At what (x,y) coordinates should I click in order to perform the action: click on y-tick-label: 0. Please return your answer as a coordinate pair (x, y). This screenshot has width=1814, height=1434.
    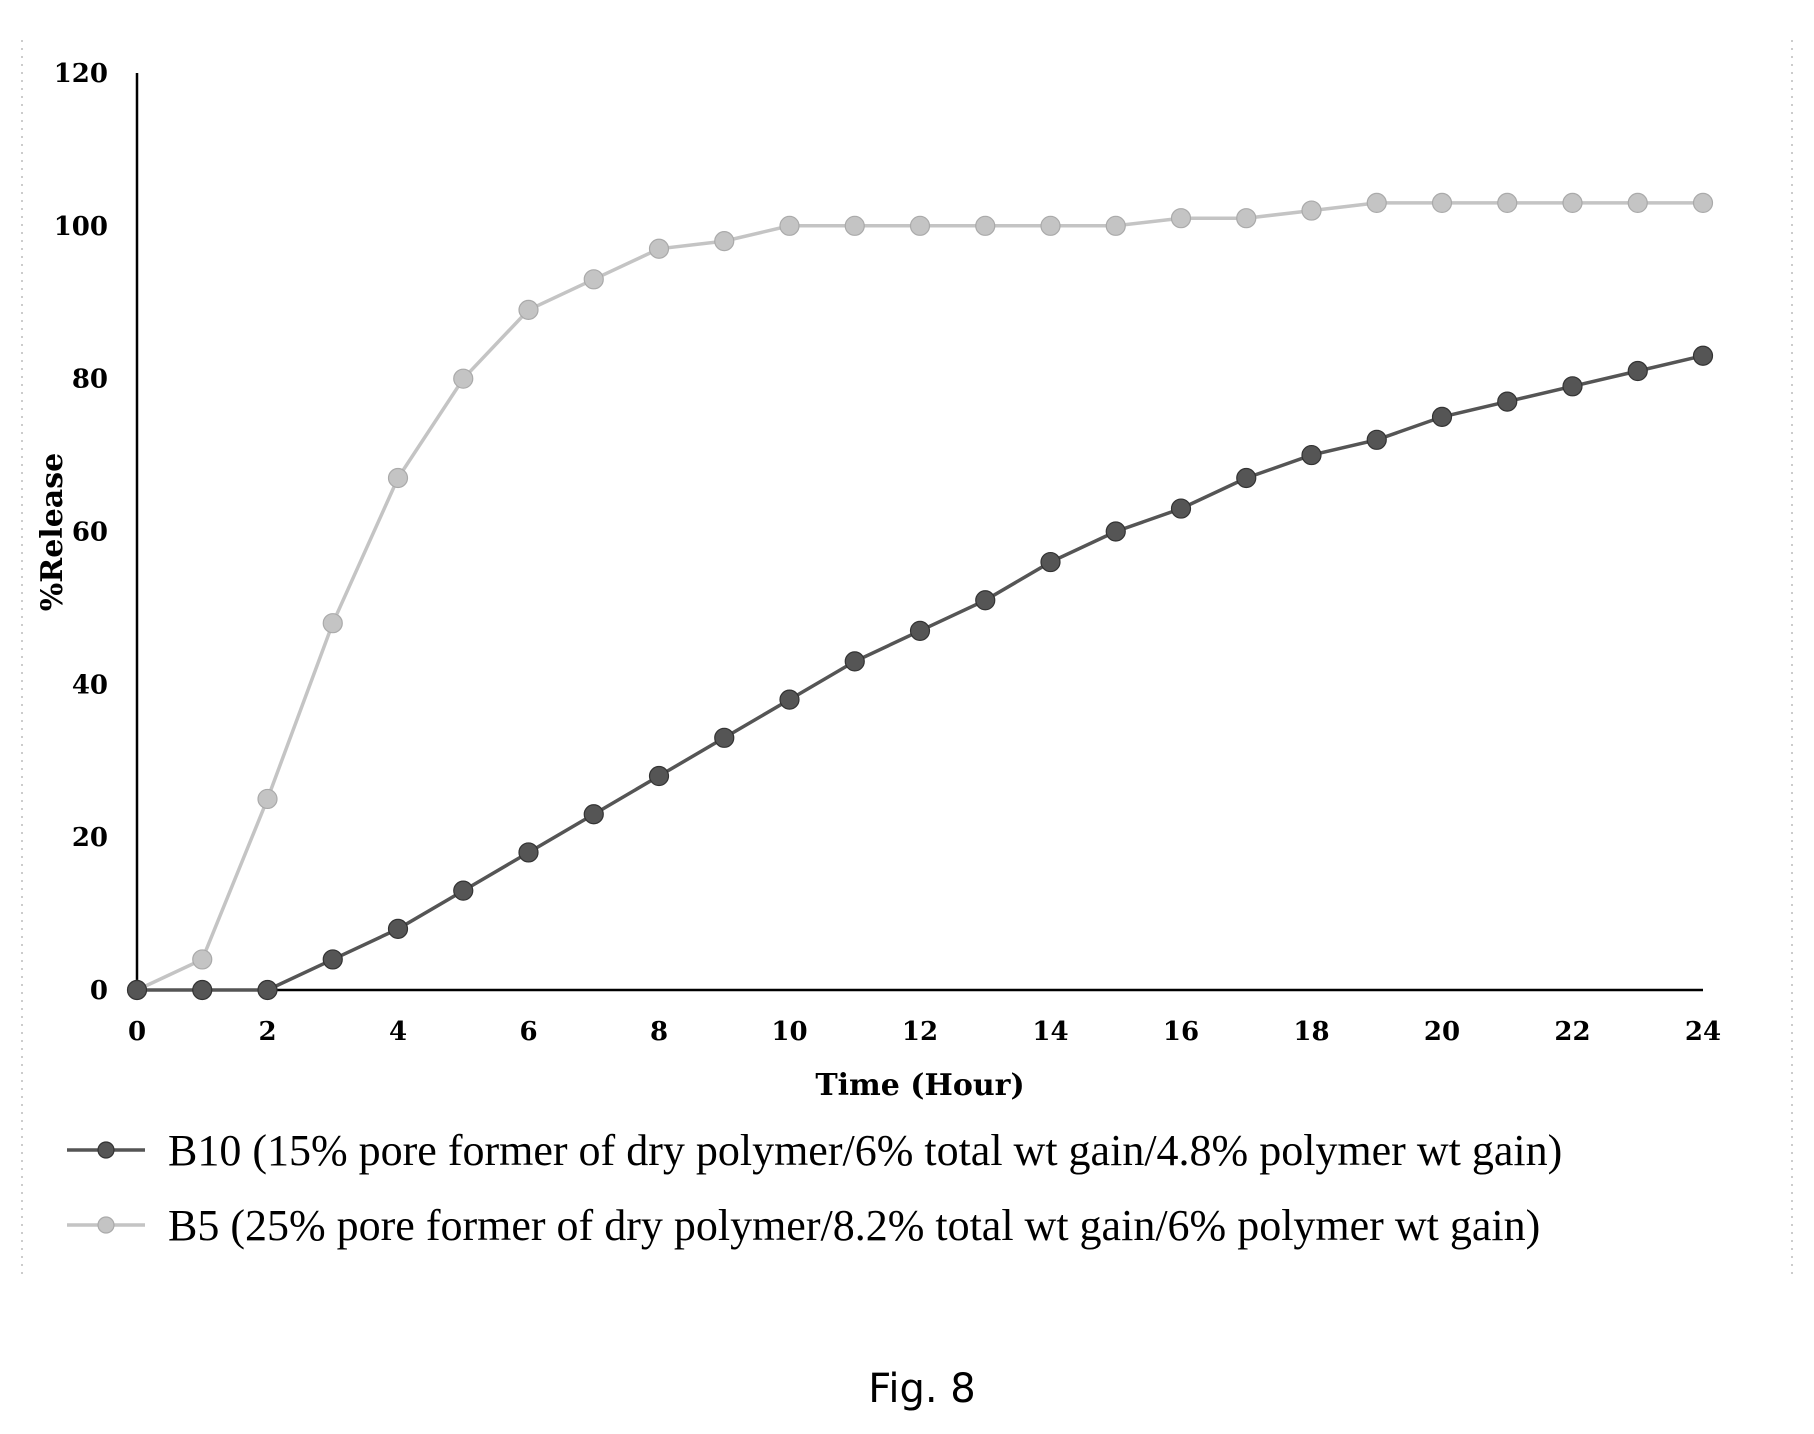
    Looking at the image, I should click on (99, 991).